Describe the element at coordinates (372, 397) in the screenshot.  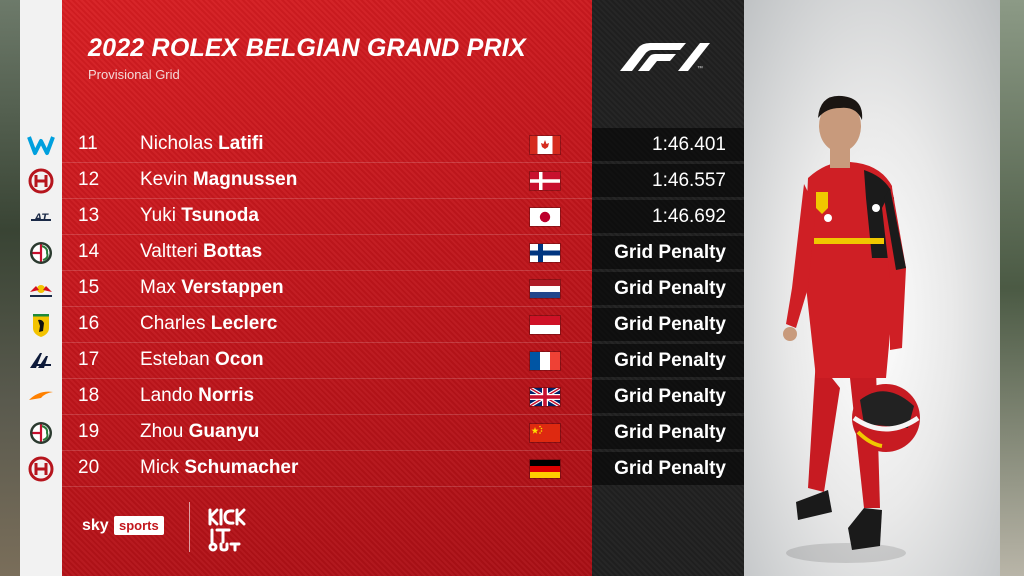
I see `grid-row: 18 Lando Norris Grid Penalty` at that location.